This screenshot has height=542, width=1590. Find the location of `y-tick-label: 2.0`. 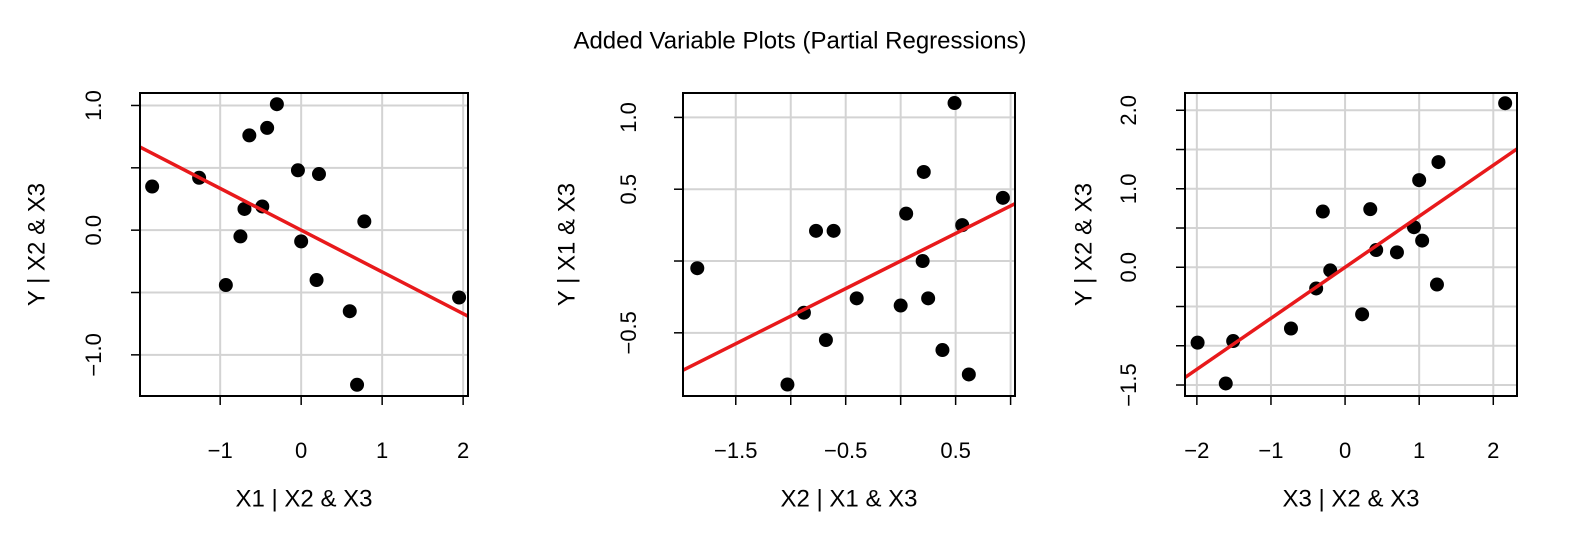

y-tick-label: 2.0 is located at coordinates (1128, 110).